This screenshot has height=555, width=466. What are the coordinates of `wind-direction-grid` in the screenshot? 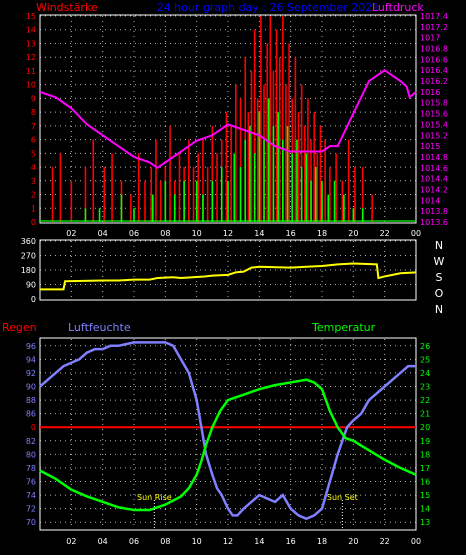 It's located at (228, 269).